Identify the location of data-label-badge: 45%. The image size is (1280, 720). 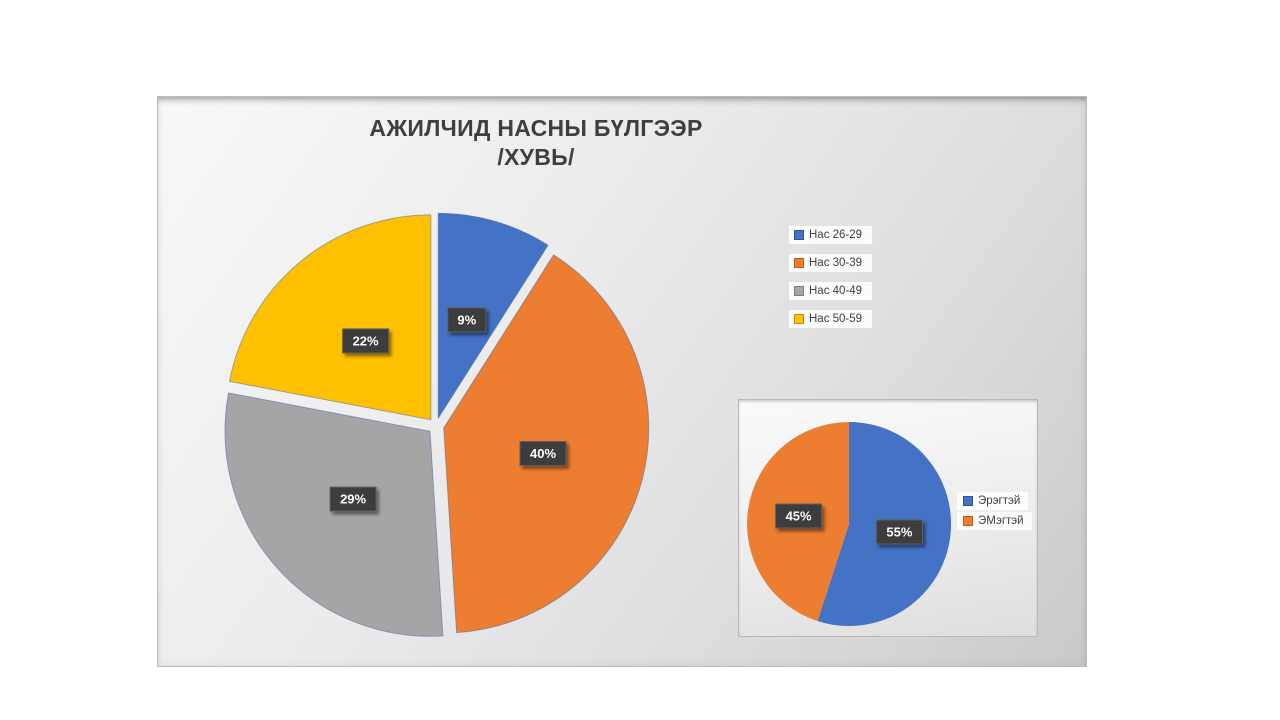
(799, 516).